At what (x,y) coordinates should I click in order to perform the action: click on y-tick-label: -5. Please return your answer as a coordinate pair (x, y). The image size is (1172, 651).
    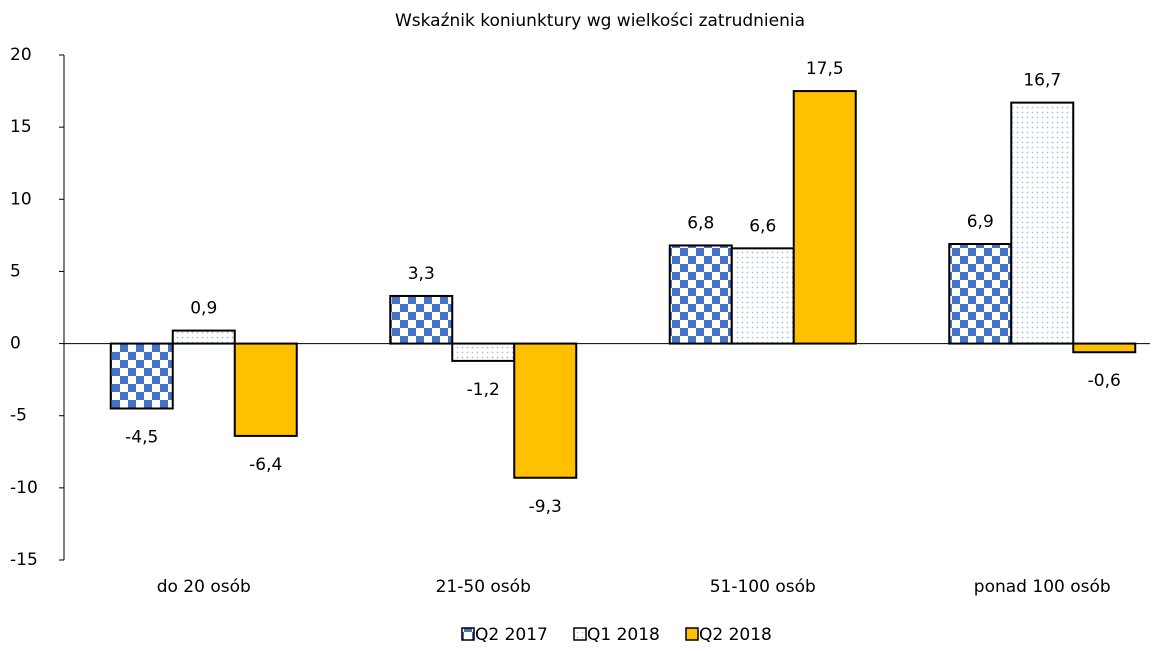
    Looking at the image, I should click on (18, 416).